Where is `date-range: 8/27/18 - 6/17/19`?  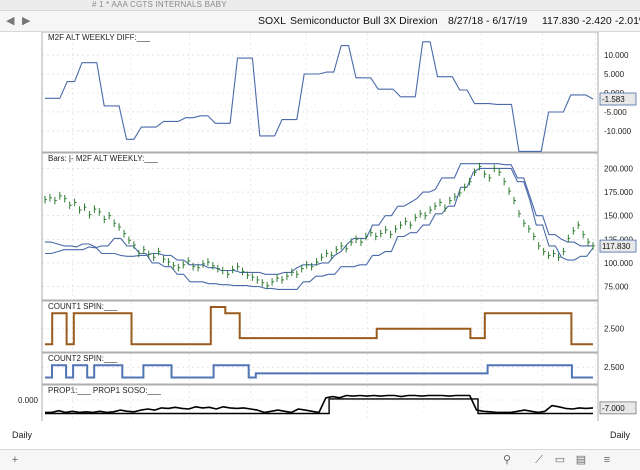
date-range: 8/27/18 - 6/17/19 is located at coordinates (488, 21).